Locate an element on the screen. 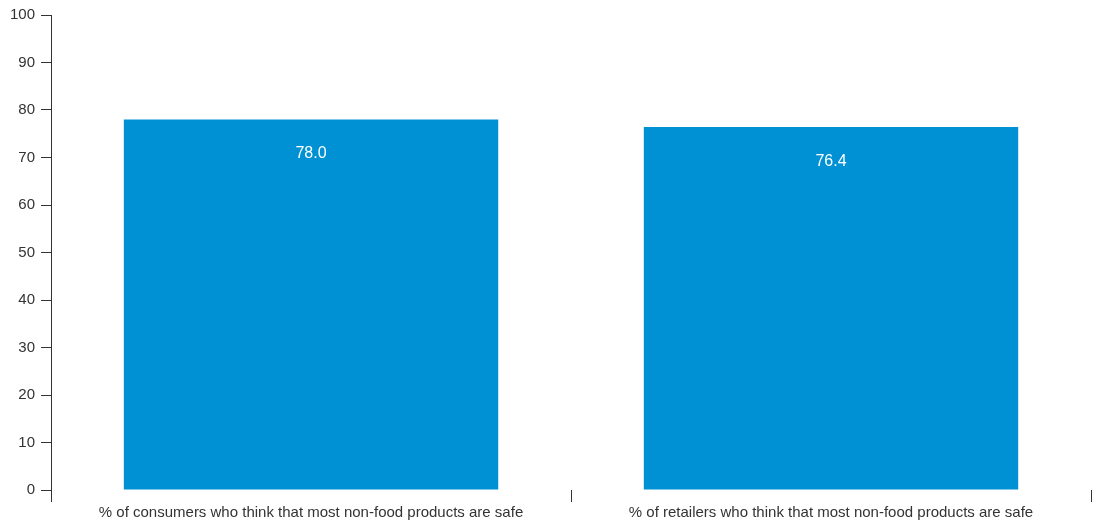  y-tick-label: 40 is located at coordinates (27, 299).